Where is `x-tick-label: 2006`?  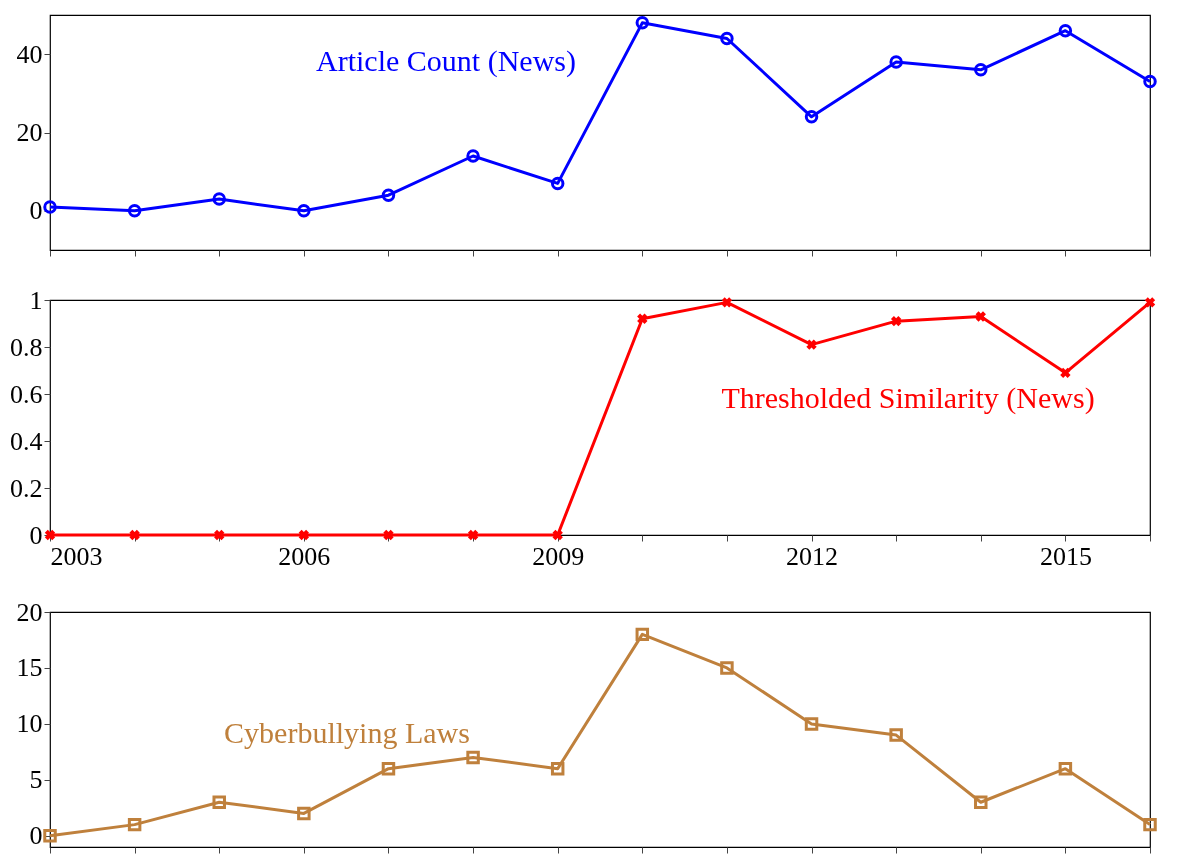
x-tick-label: 2006 is located at coordinates (304, 556).